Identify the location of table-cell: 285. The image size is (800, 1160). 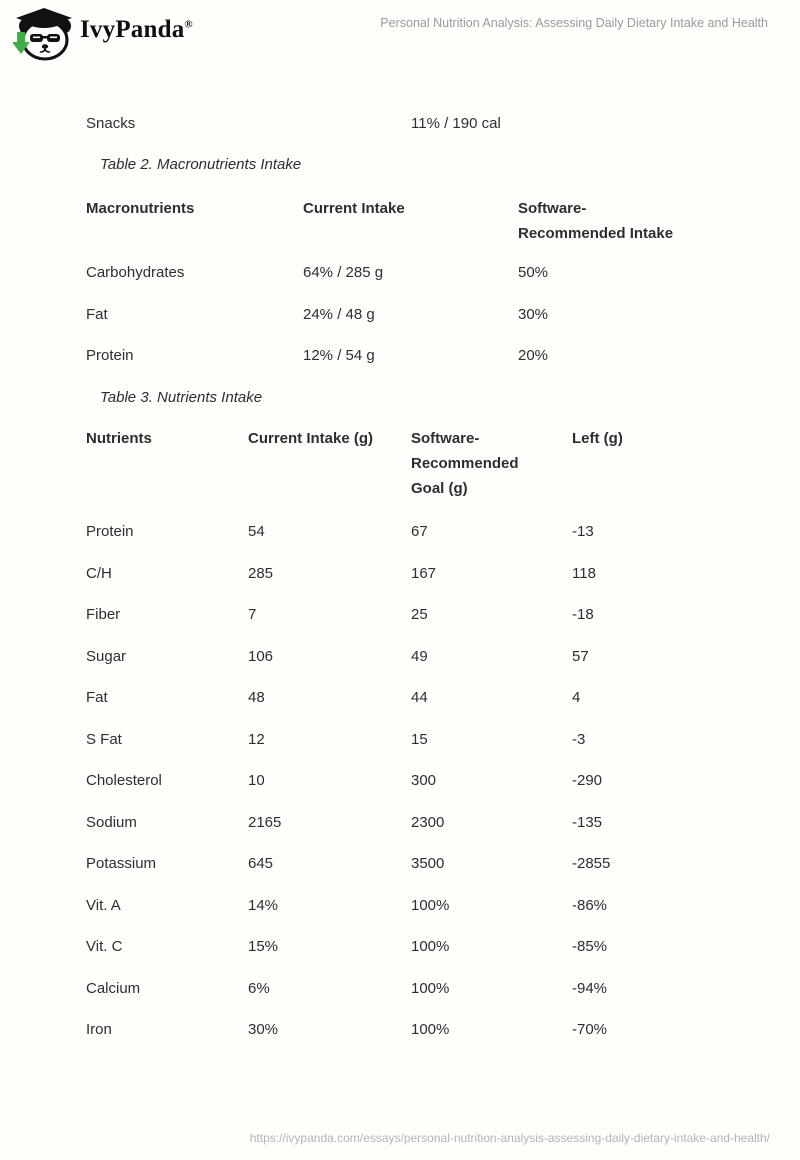
(261, 573).